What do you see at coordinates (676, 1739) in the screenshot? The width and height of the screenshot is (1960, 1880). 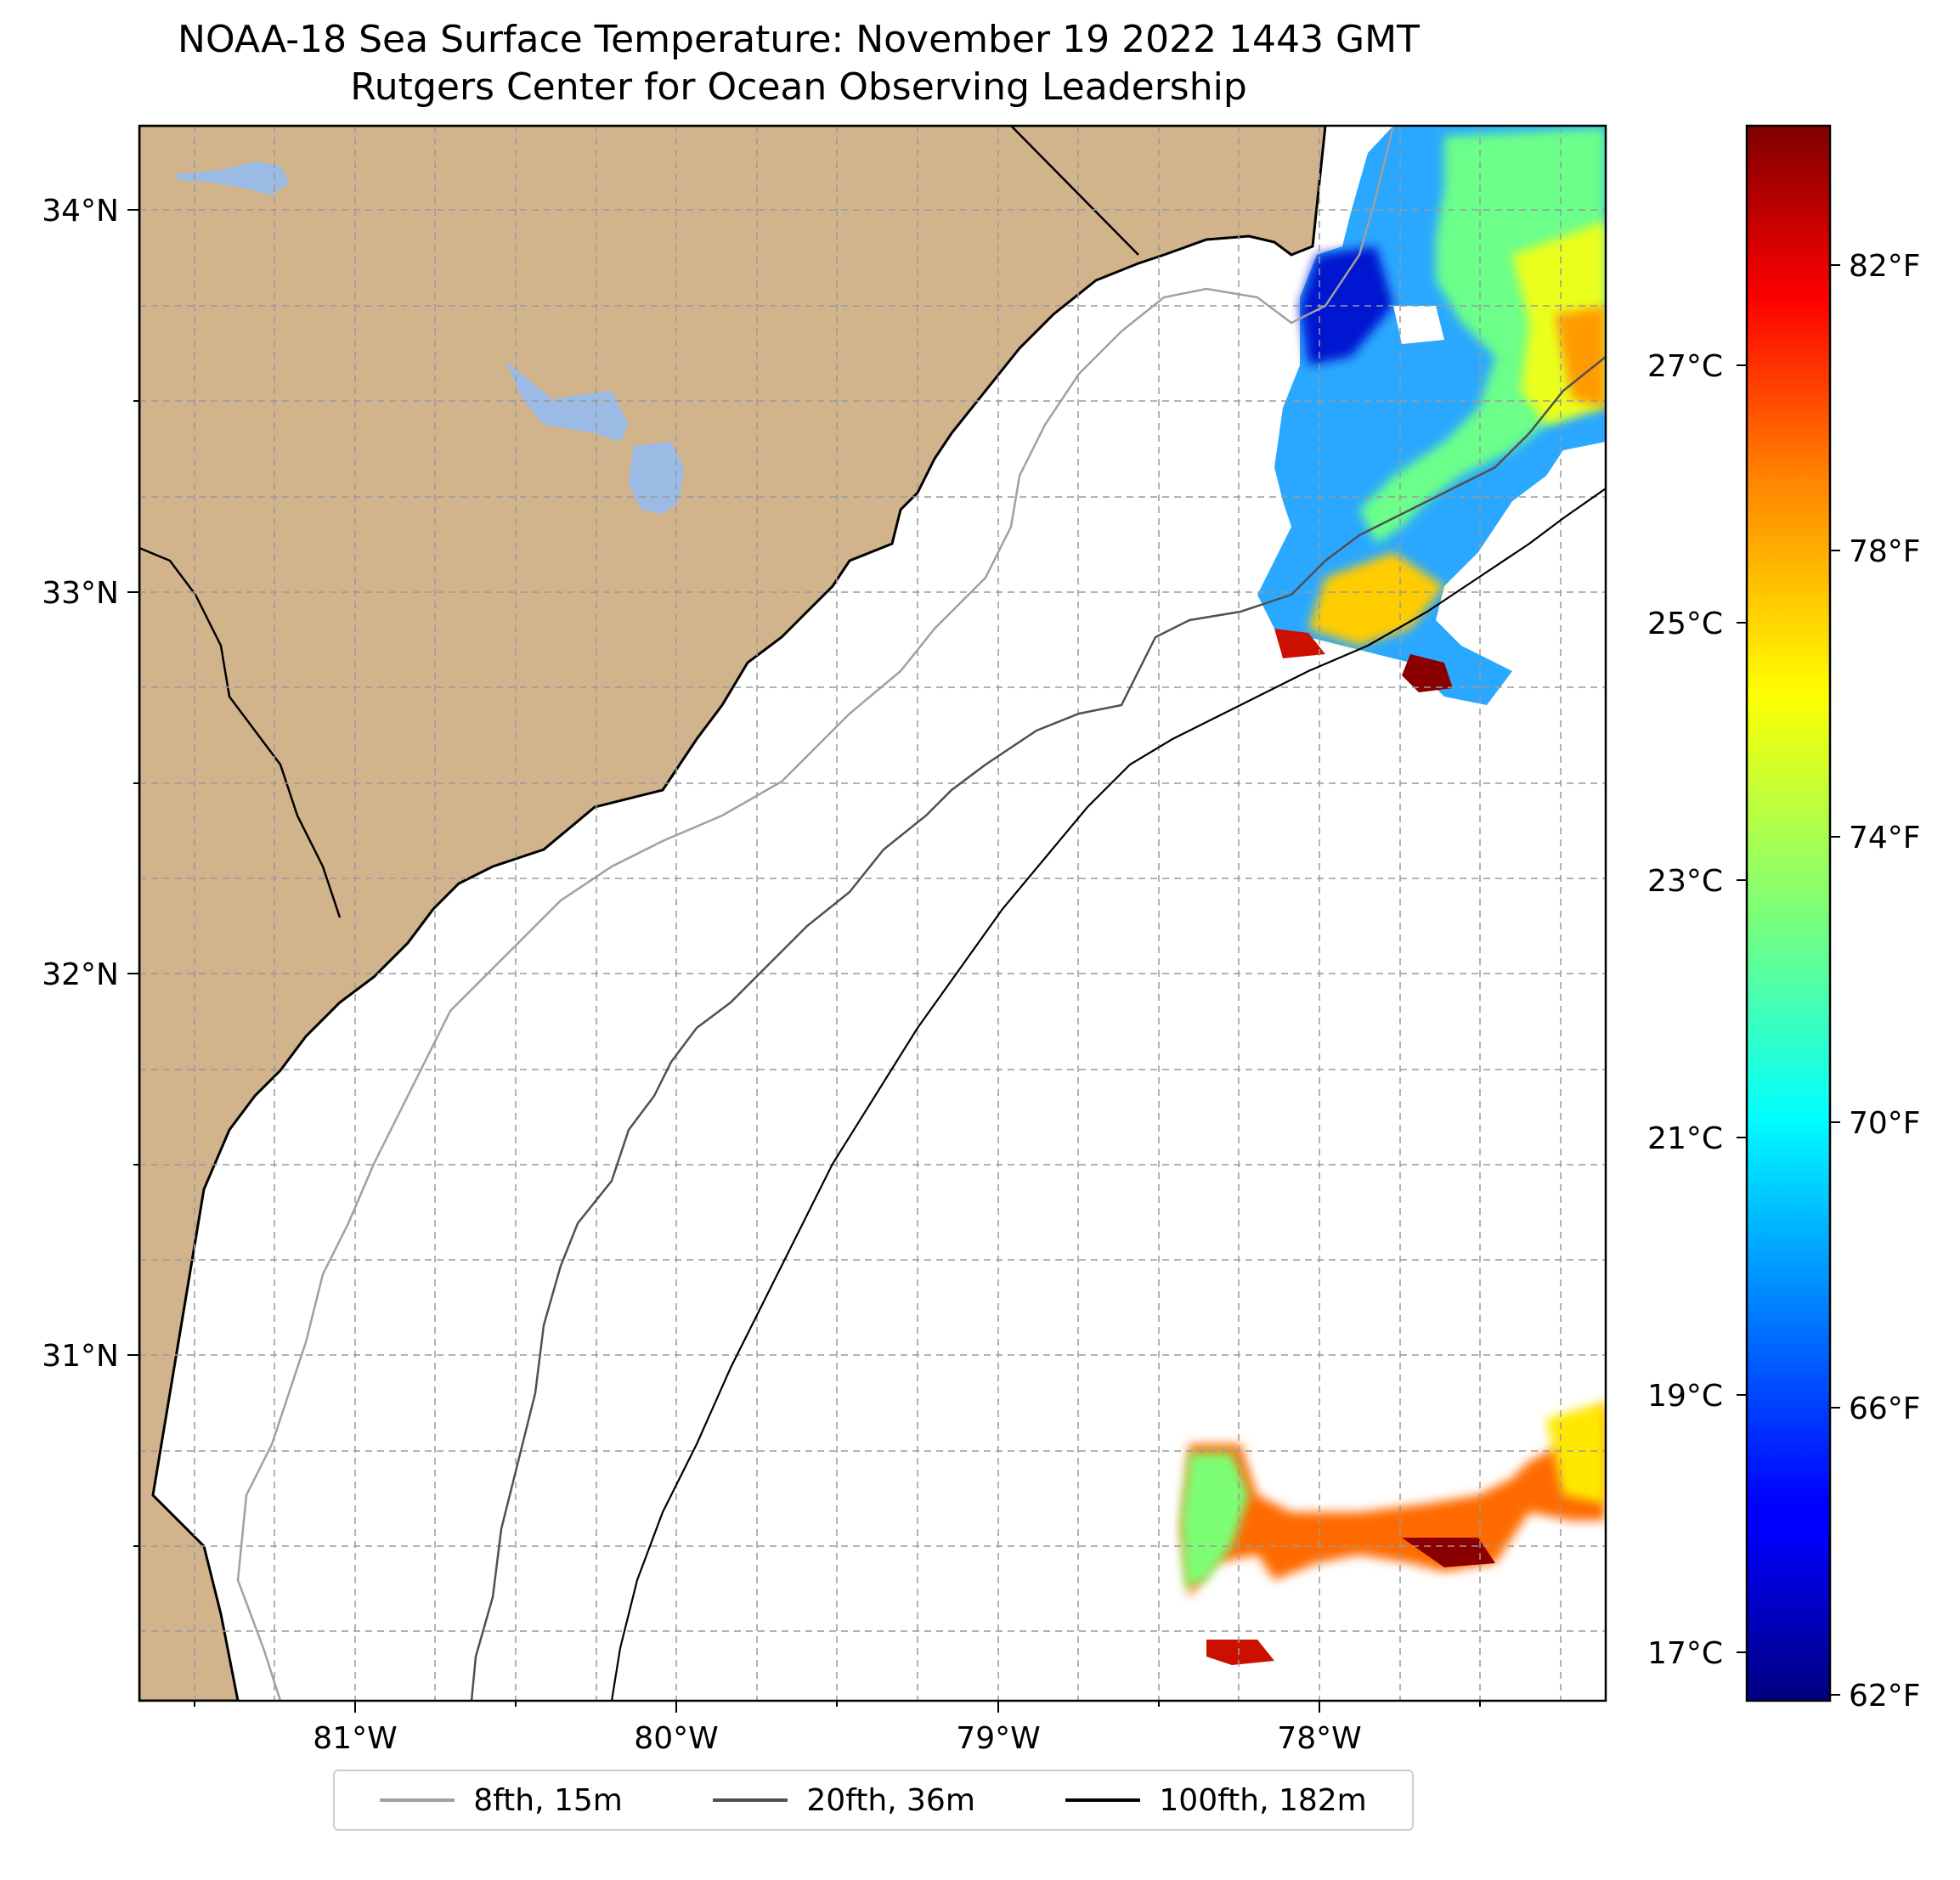 I see `lon-label: 80°W` at bounding box center [676, 1739].